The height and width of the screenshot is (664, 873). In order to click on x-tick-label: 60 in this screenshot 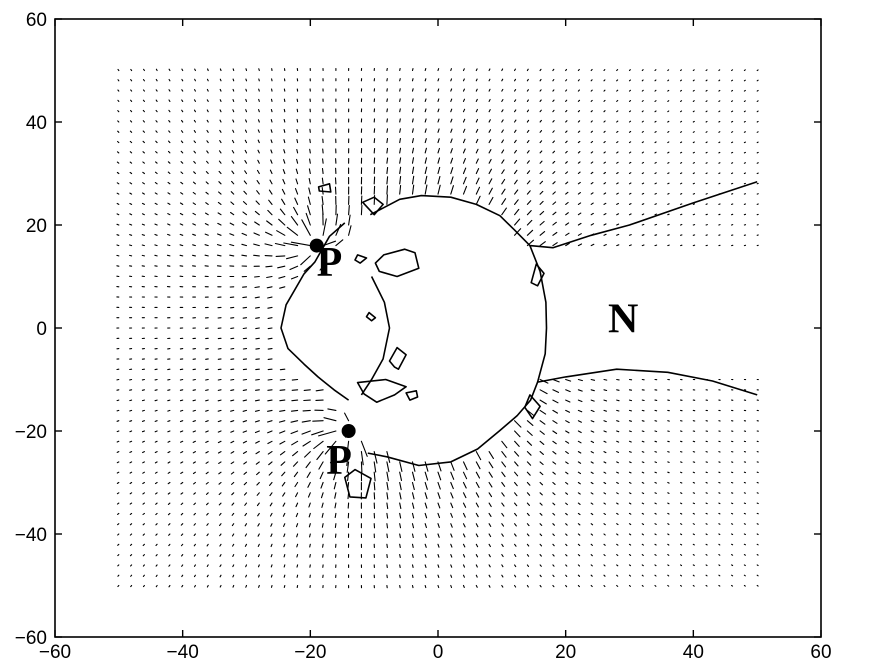, I will do `click(820, 652)`.